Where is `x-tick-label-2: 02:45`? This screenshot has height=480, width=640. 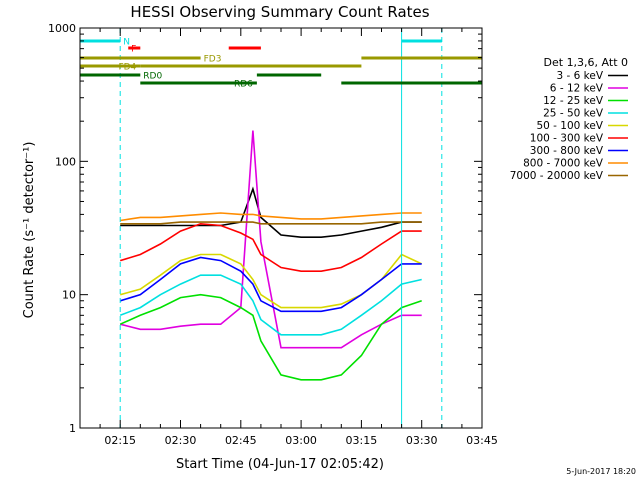
x-tick-label-2: 02:45 is located at coordinates (241, 440).